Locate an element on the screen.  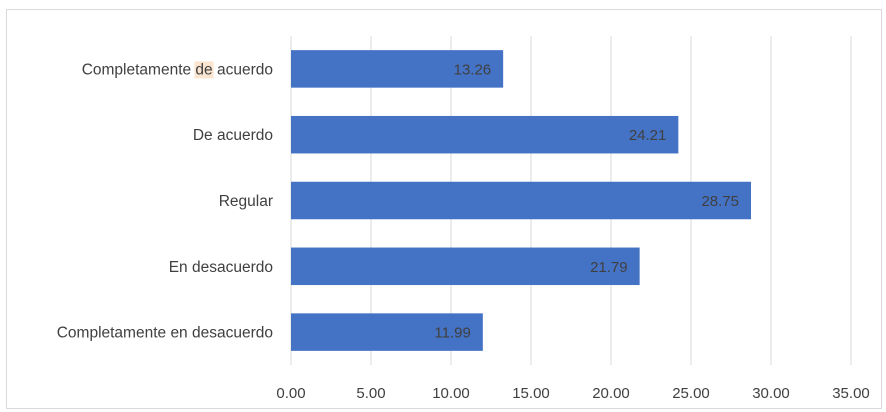
data-label: 13.26 is located at coordinates (473, 69).